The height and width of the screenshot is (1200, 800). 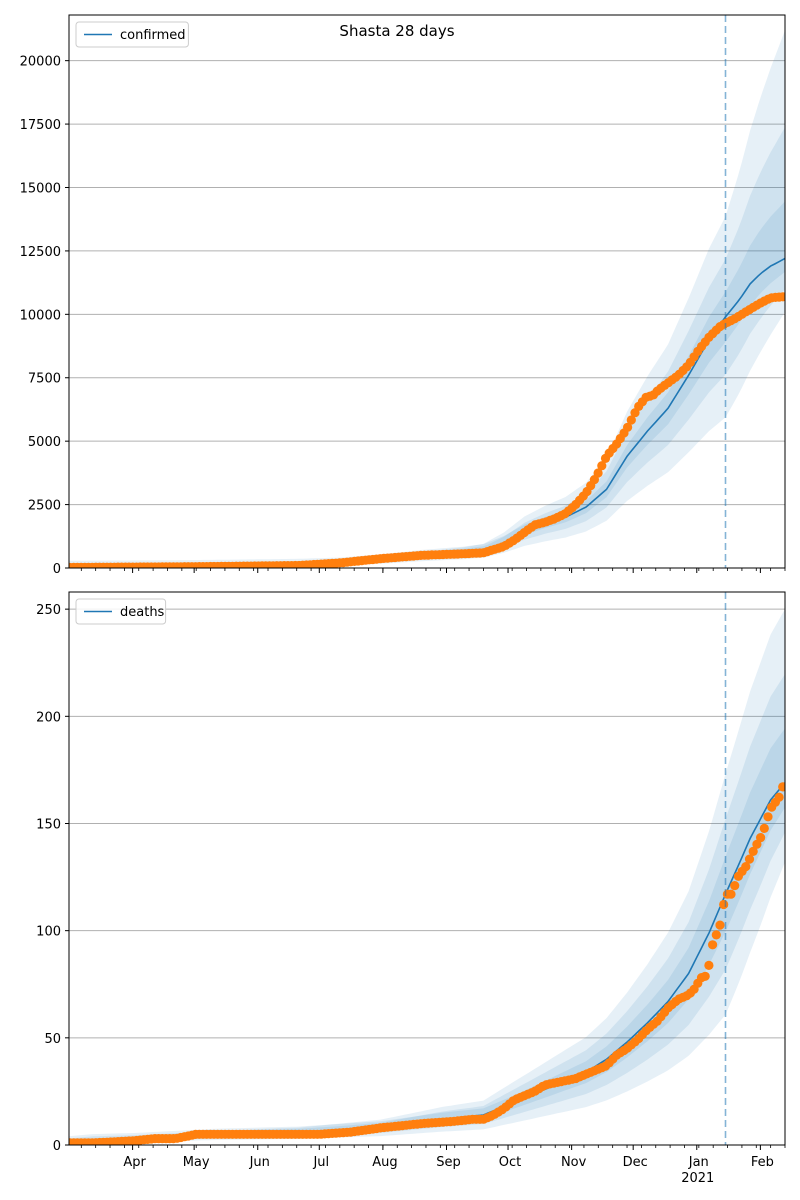 I want to click on x-tick-label: Feb, so click(x=762, y=1162).